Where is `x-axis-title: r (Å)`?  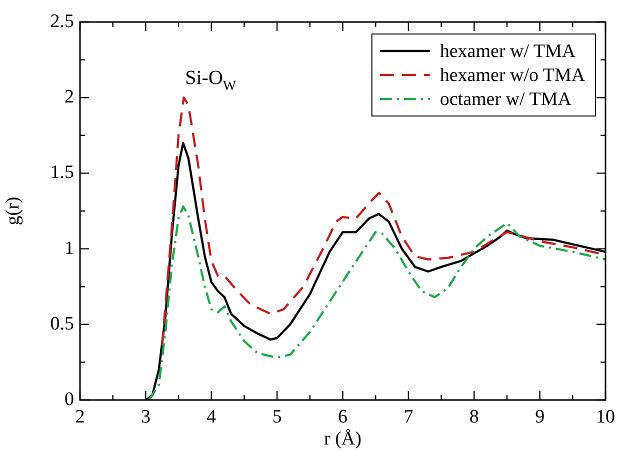
x-axis-title: r (Å) is located at coordinates (343, 439).